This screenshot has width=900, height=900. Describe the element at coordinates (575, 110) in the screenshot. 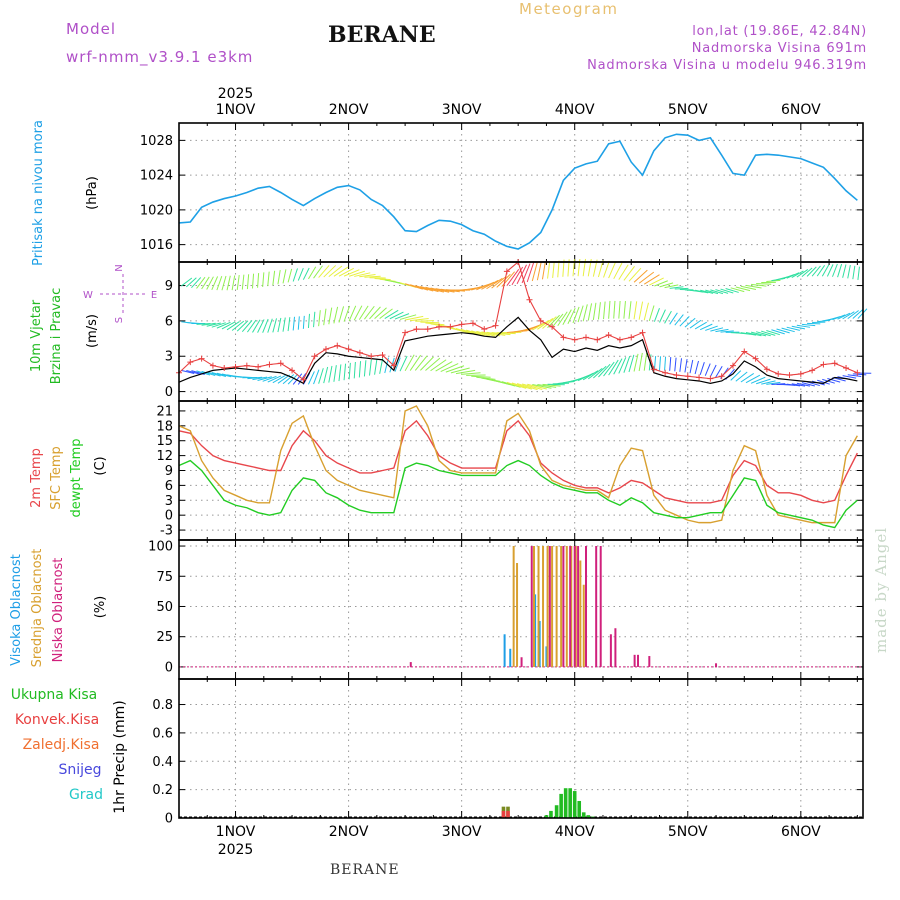

I see `x-tick-label-top: 4NOV` at that location.